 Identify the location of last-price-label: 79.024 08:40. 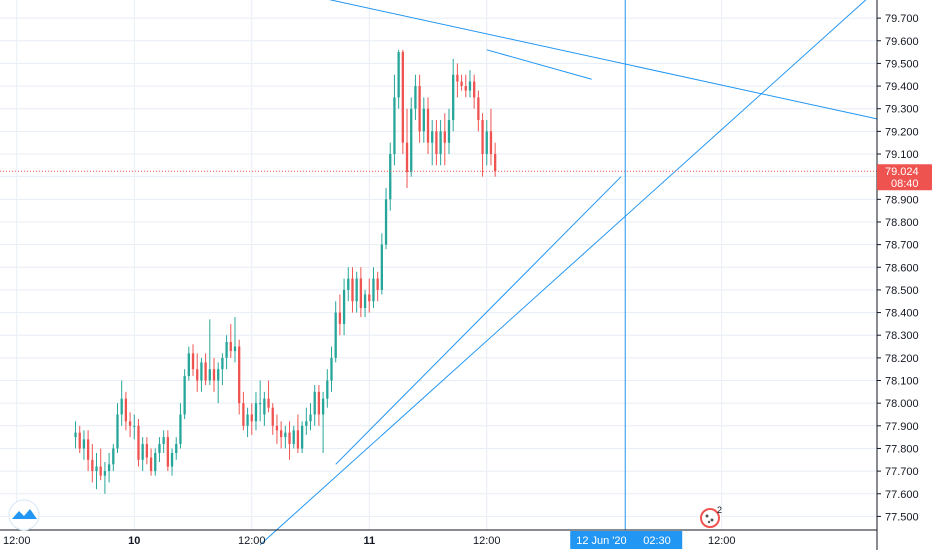
(904, 177).